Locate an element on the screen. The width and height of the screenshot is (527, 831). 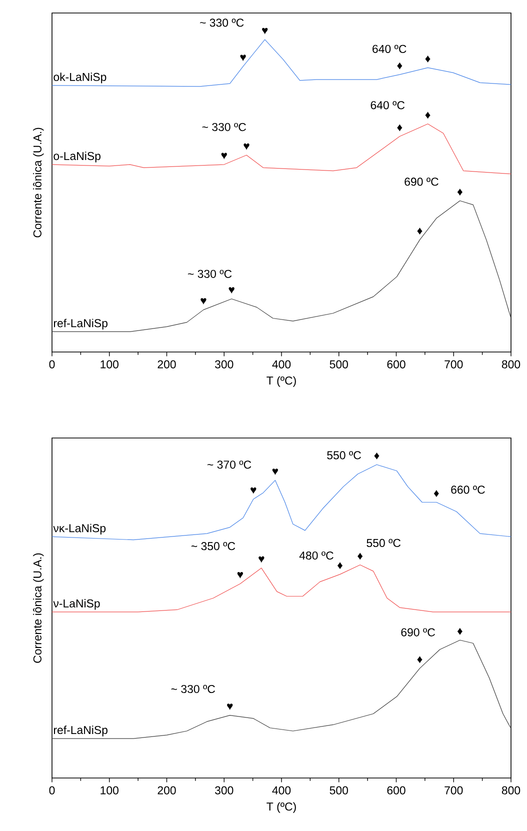
series-label: ν-LaNiSp is located at coordinates (76, 604).